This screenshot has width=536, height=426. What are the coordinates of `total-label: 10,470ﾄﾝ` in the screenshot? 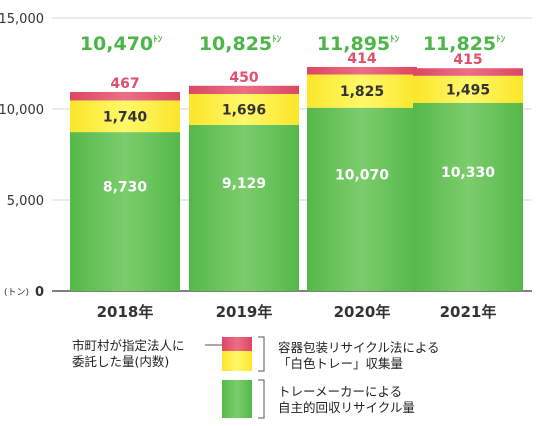 It's located at (121, 44).